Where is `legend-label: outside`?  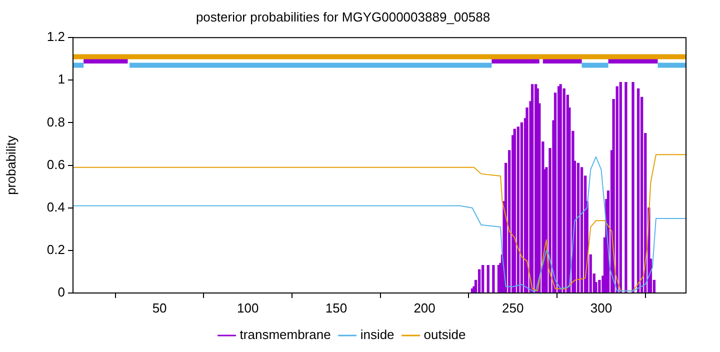
legend-label: outside is located at coordinates (445, 334).